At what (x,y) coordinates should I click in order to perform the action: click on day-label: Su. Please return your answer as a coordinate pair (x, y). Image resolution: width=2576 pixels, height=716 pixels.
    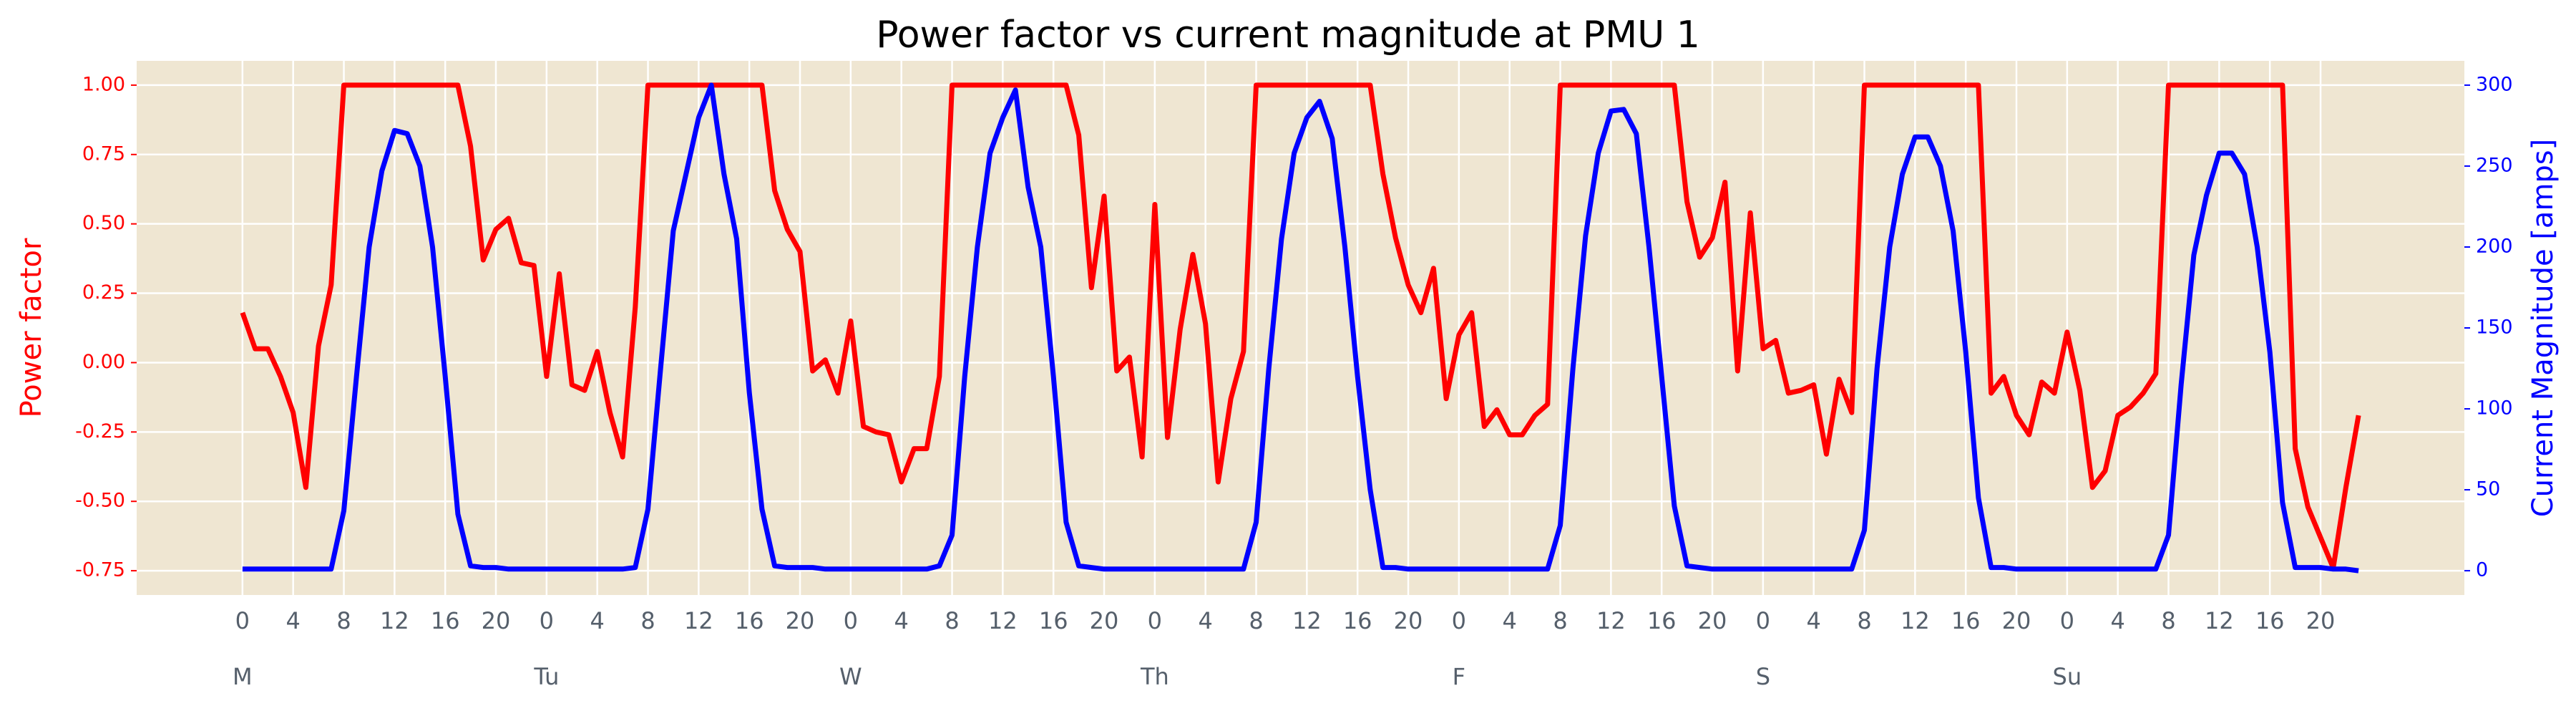
    Looking at the image, I should click on (2067, 676).